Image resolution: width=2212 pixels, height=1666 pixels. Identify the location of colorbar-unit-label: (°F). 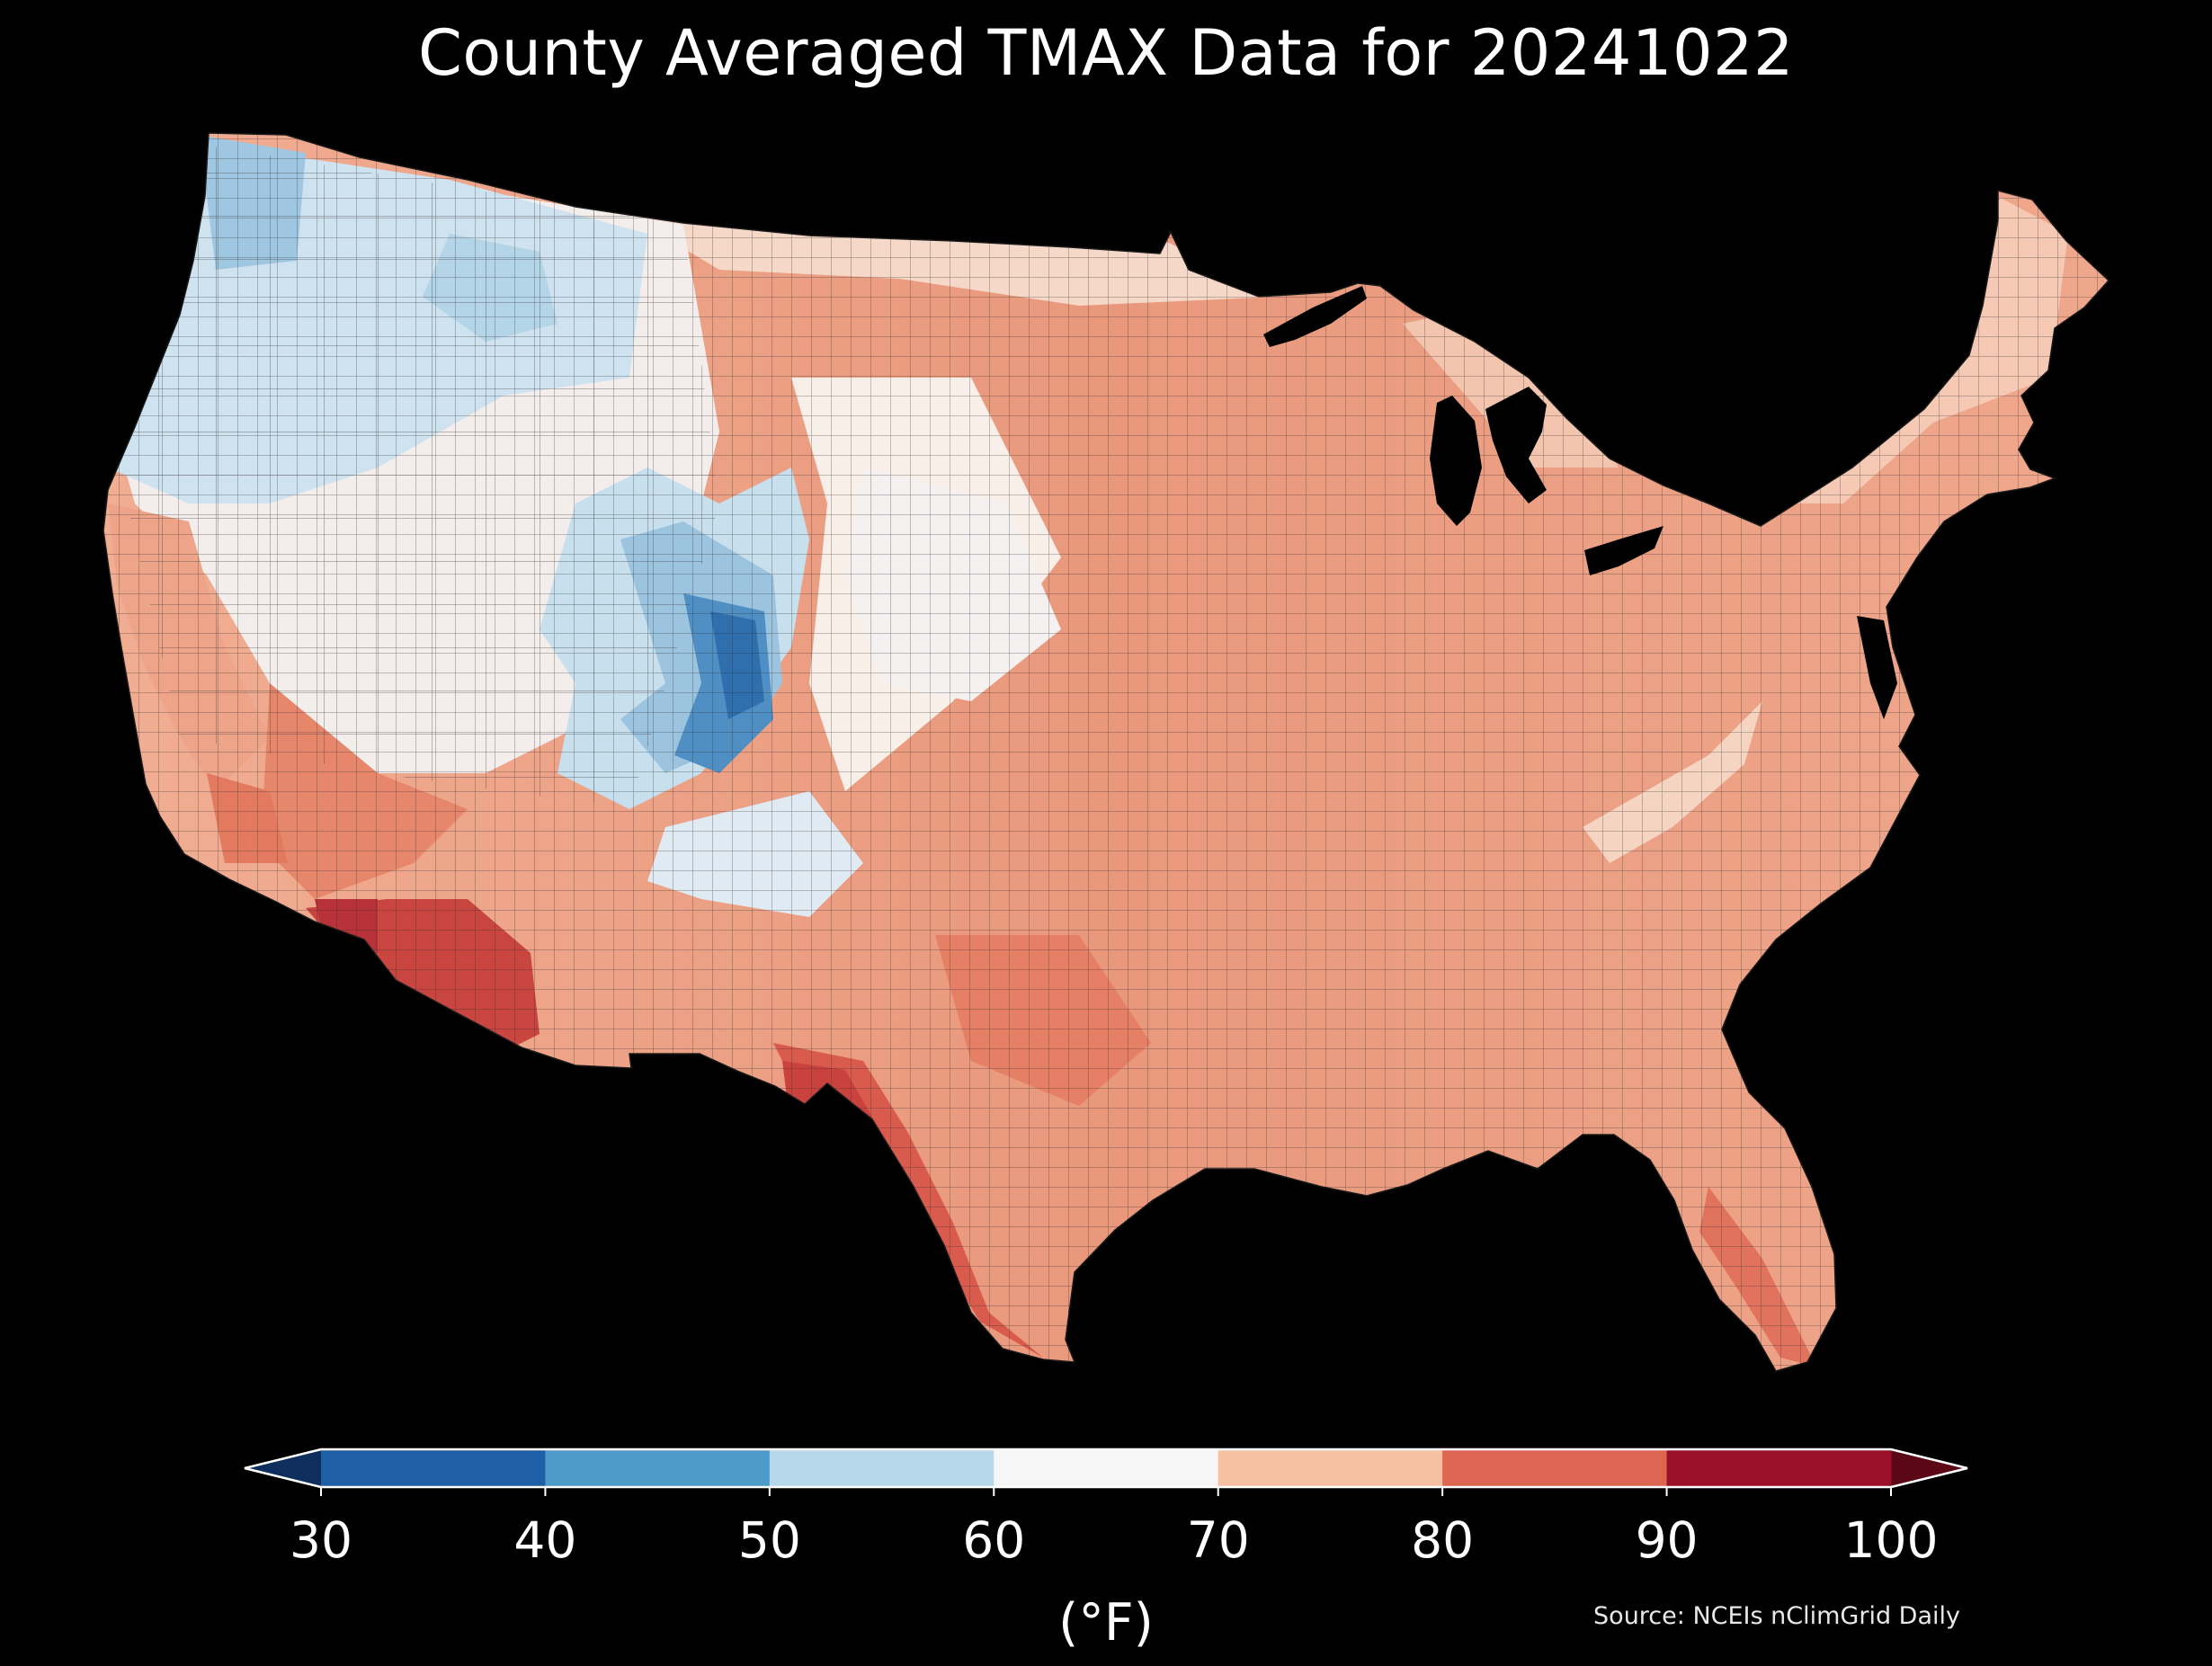
(1106, 1623).